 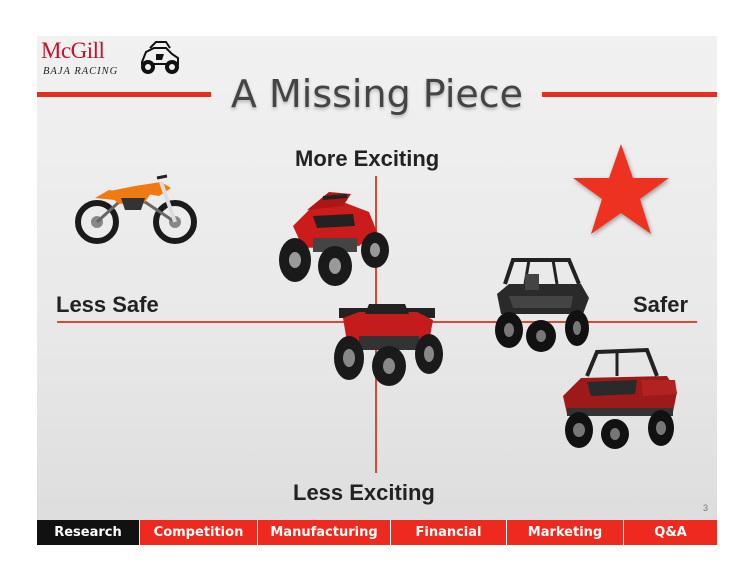 I want to click on nav-tab-manufacturing: Manufacturing, so click(x=324, y=532).